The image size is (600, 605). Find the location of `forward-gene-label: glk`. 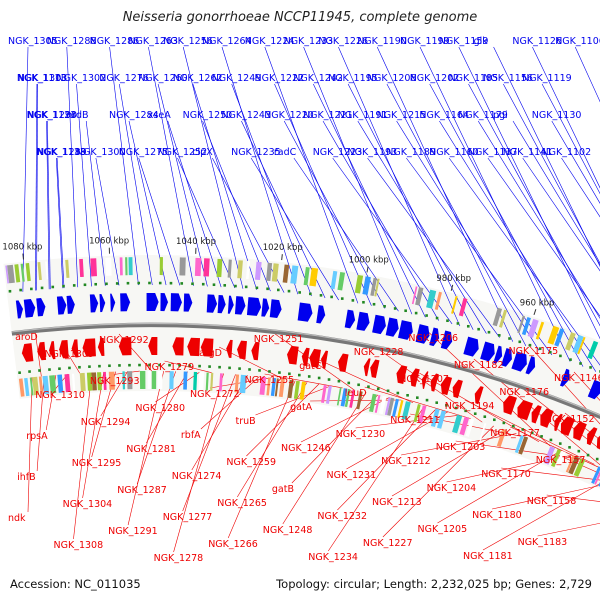

forward-gene-label: glk is located at coordinates (481, 41).